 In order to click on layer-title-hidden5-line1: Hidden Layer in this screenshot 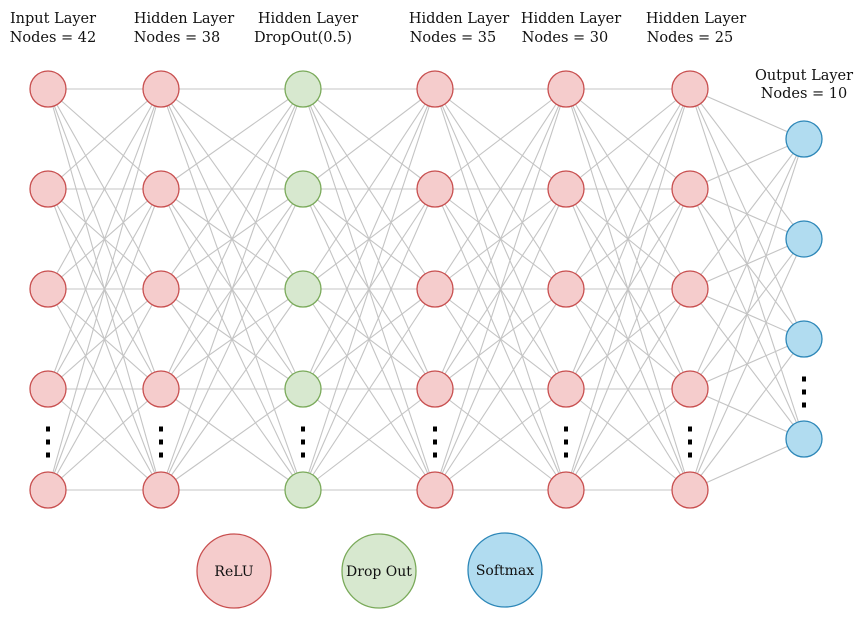, I will do `click(696, 19)`.